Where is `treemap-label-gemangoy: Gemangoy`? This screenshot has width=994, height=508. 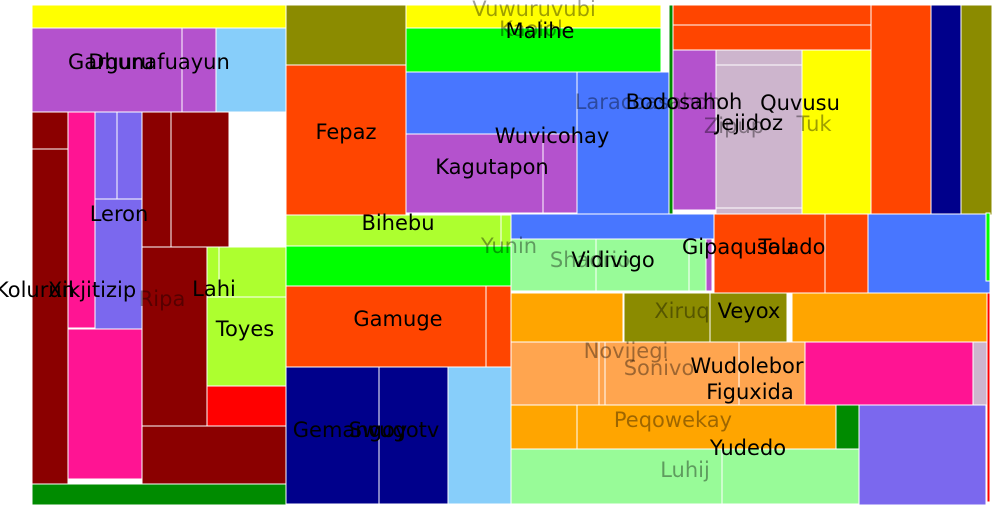 treemap-label-gemangoy: Gemangoy is located at coordinates (350, 430).